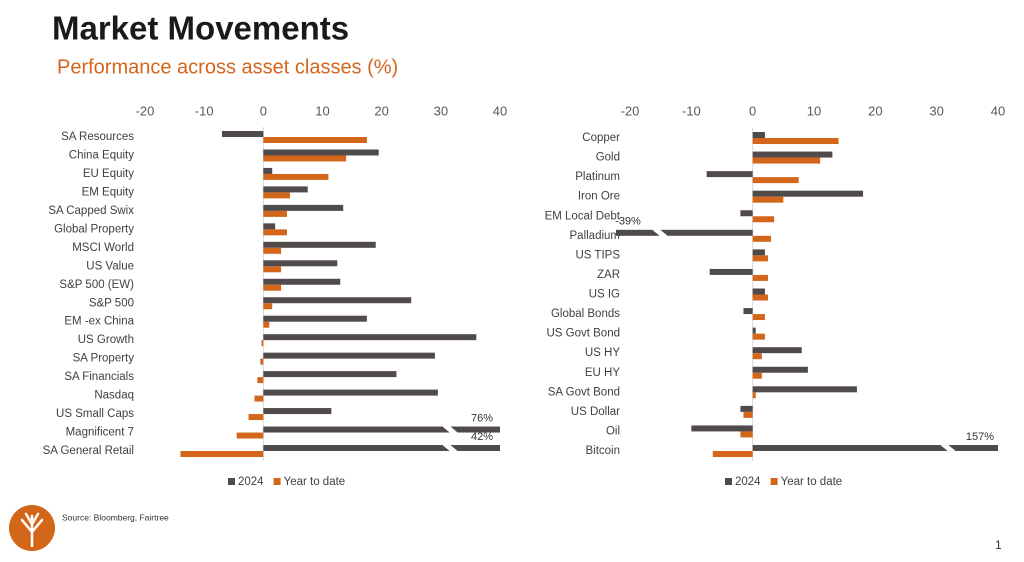 This screenshot has height=562, width=1024. What do you see at coordinates (613, 431) in the screenshot?
I see `category-label: Oil` at bounding box center [613, 431].